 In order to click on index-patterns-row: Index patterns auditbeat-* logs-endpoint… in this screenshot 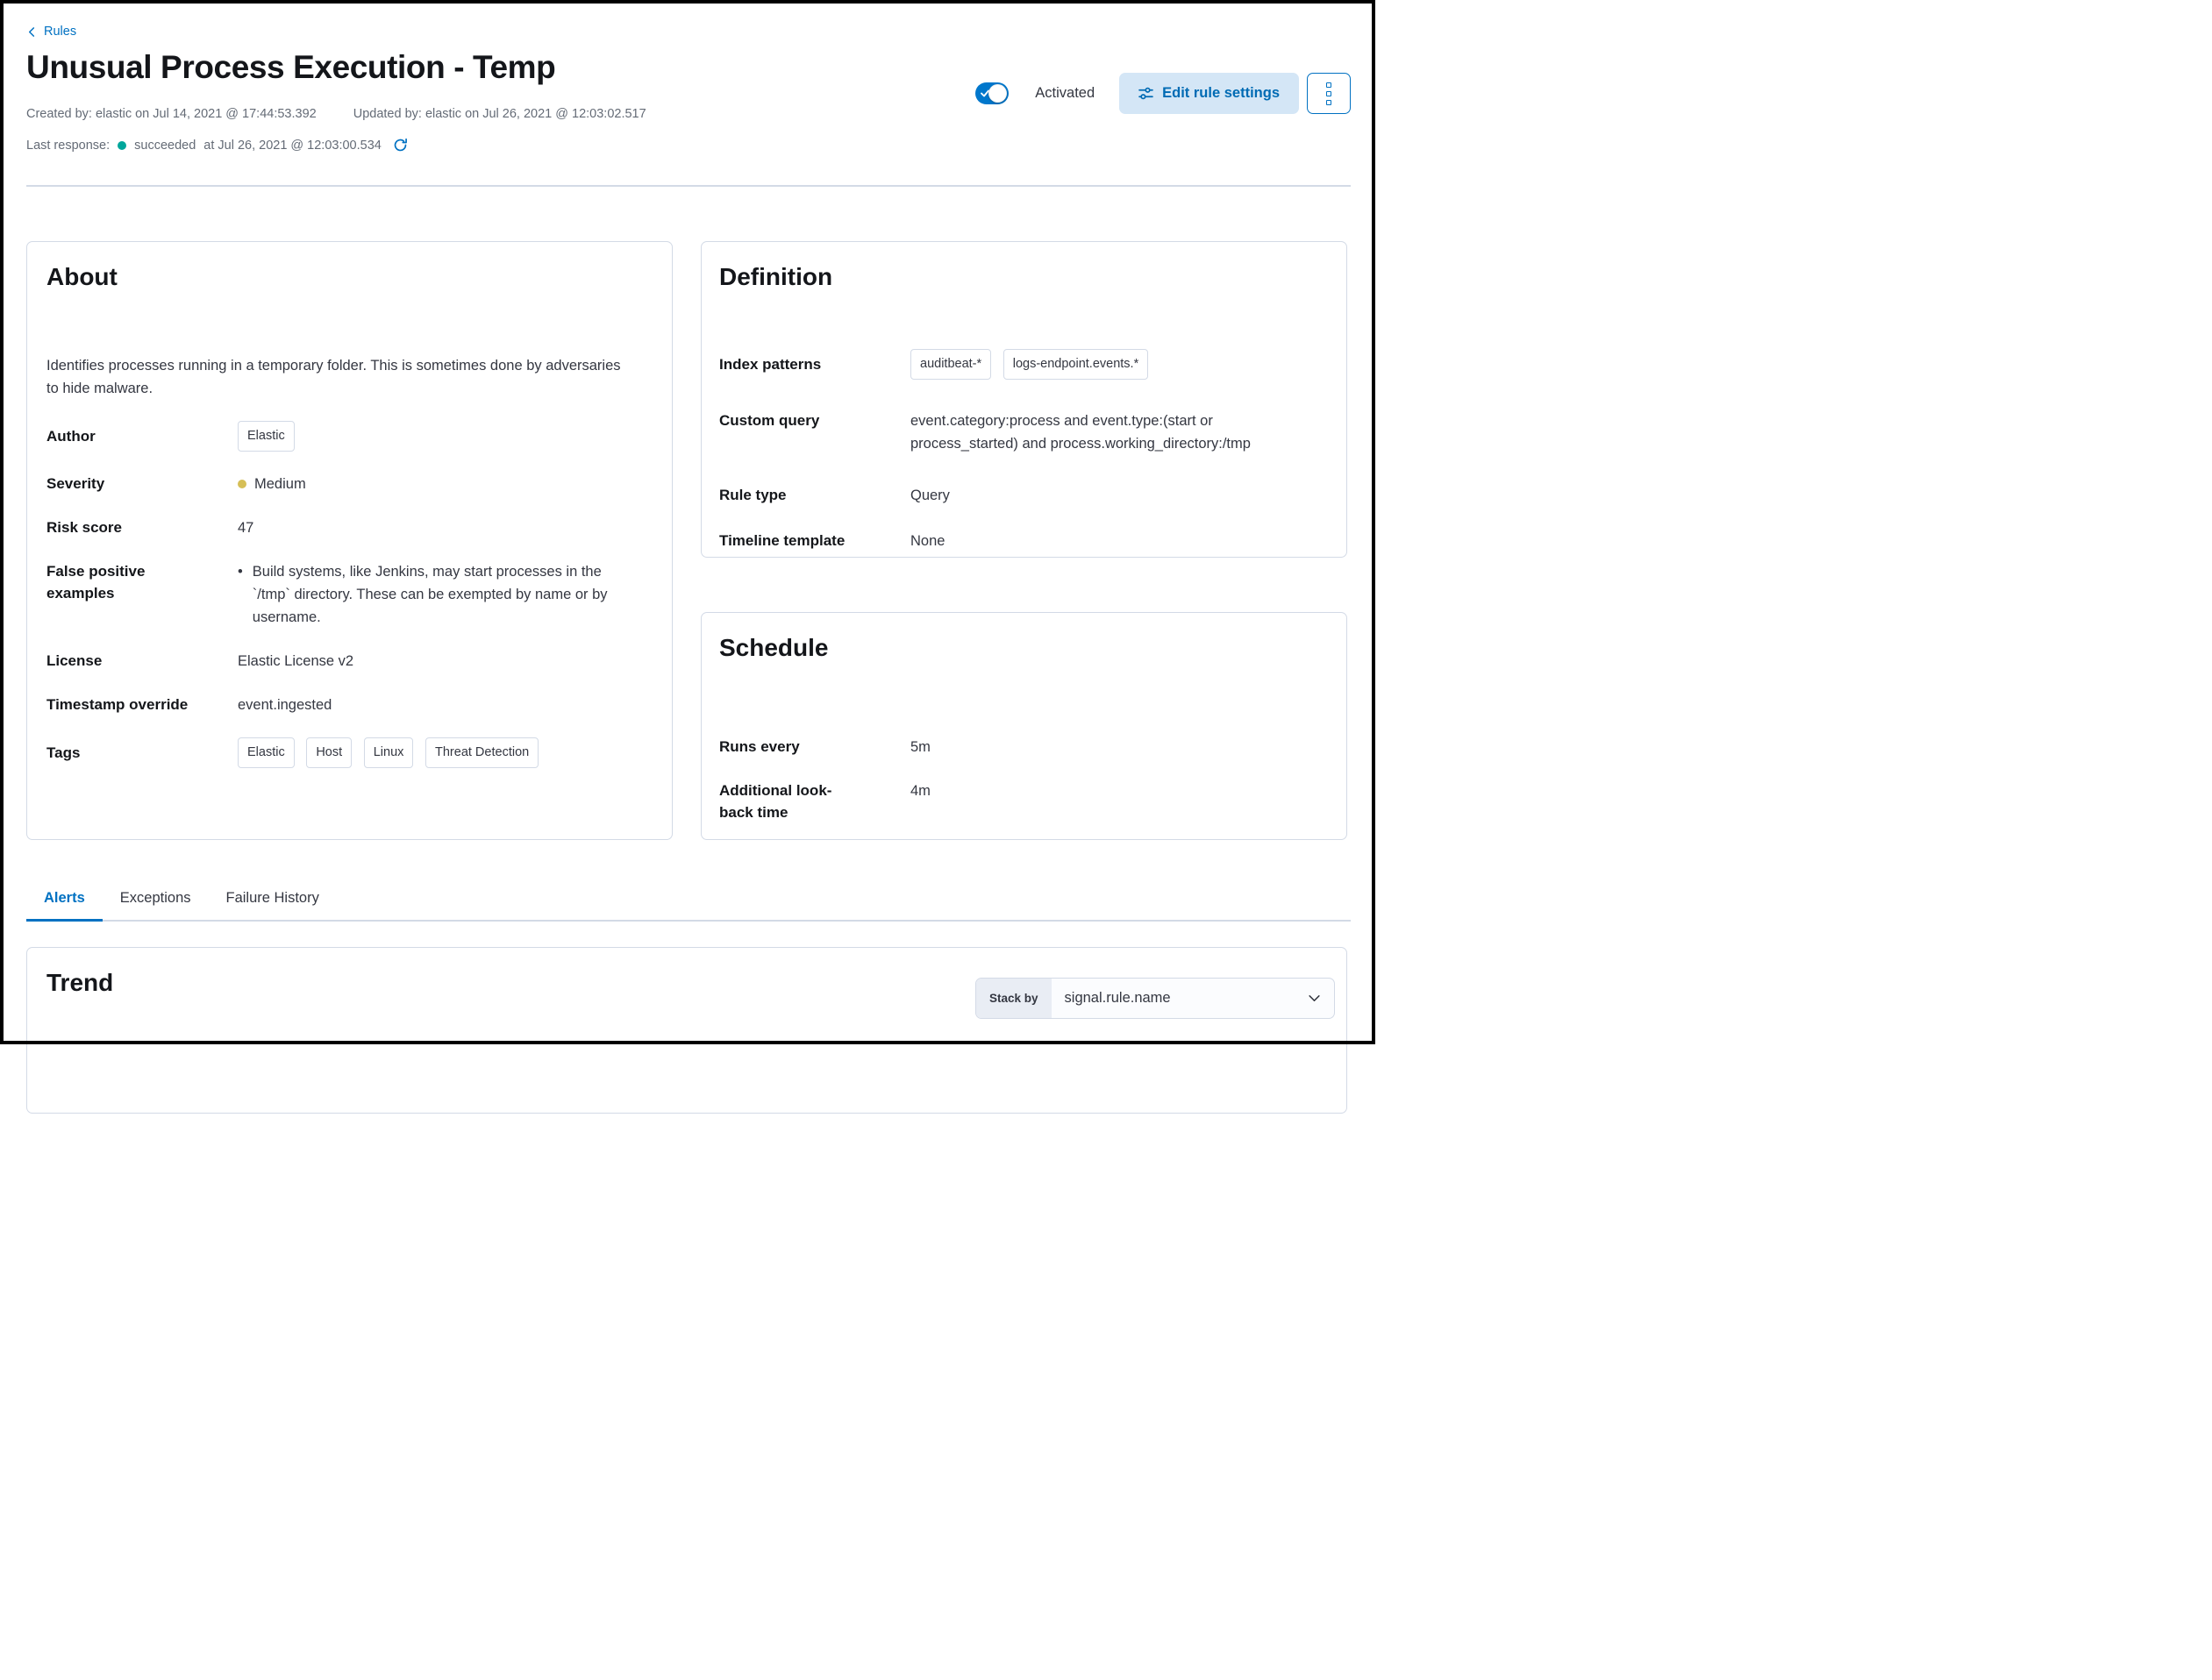, I will do `click(1024, 364)`.